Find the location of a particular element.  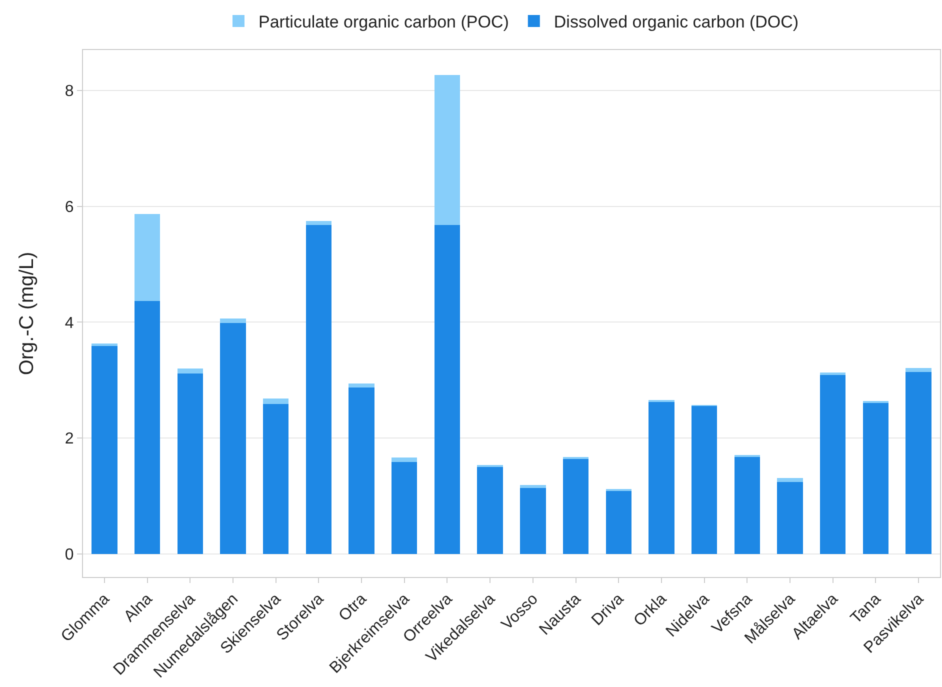

y-tick-label: 0 is located at coordinates (69, 555).